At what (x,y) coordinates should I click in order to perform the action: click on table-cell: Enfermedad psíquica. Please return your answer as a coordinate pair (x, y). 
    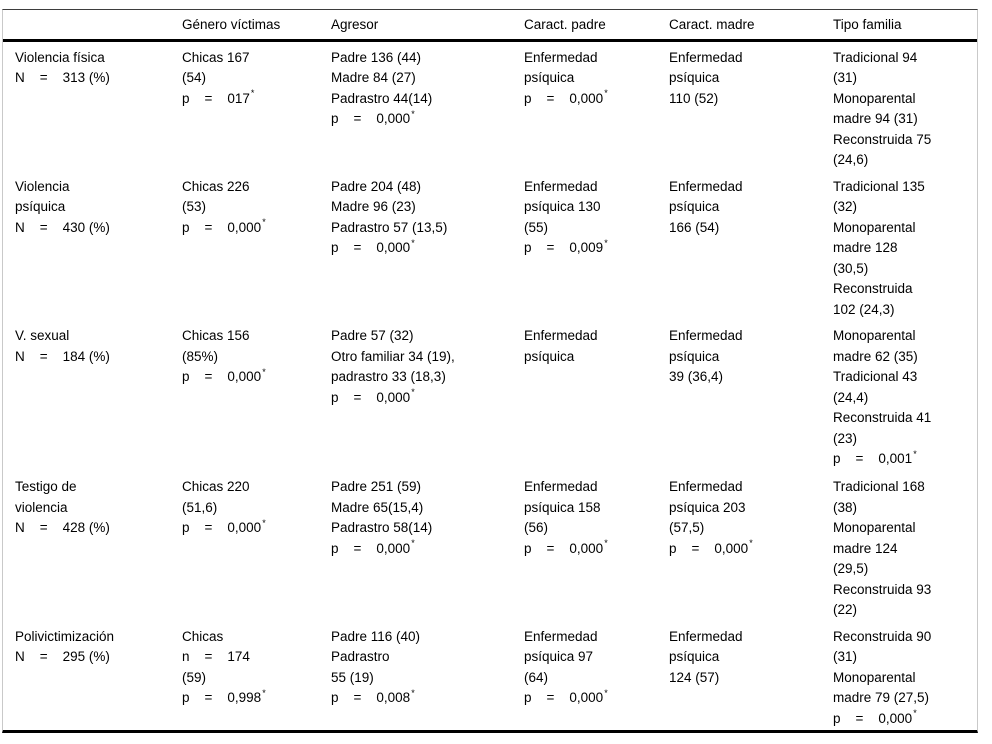
    Looking at the image, I should click on (584, 395).